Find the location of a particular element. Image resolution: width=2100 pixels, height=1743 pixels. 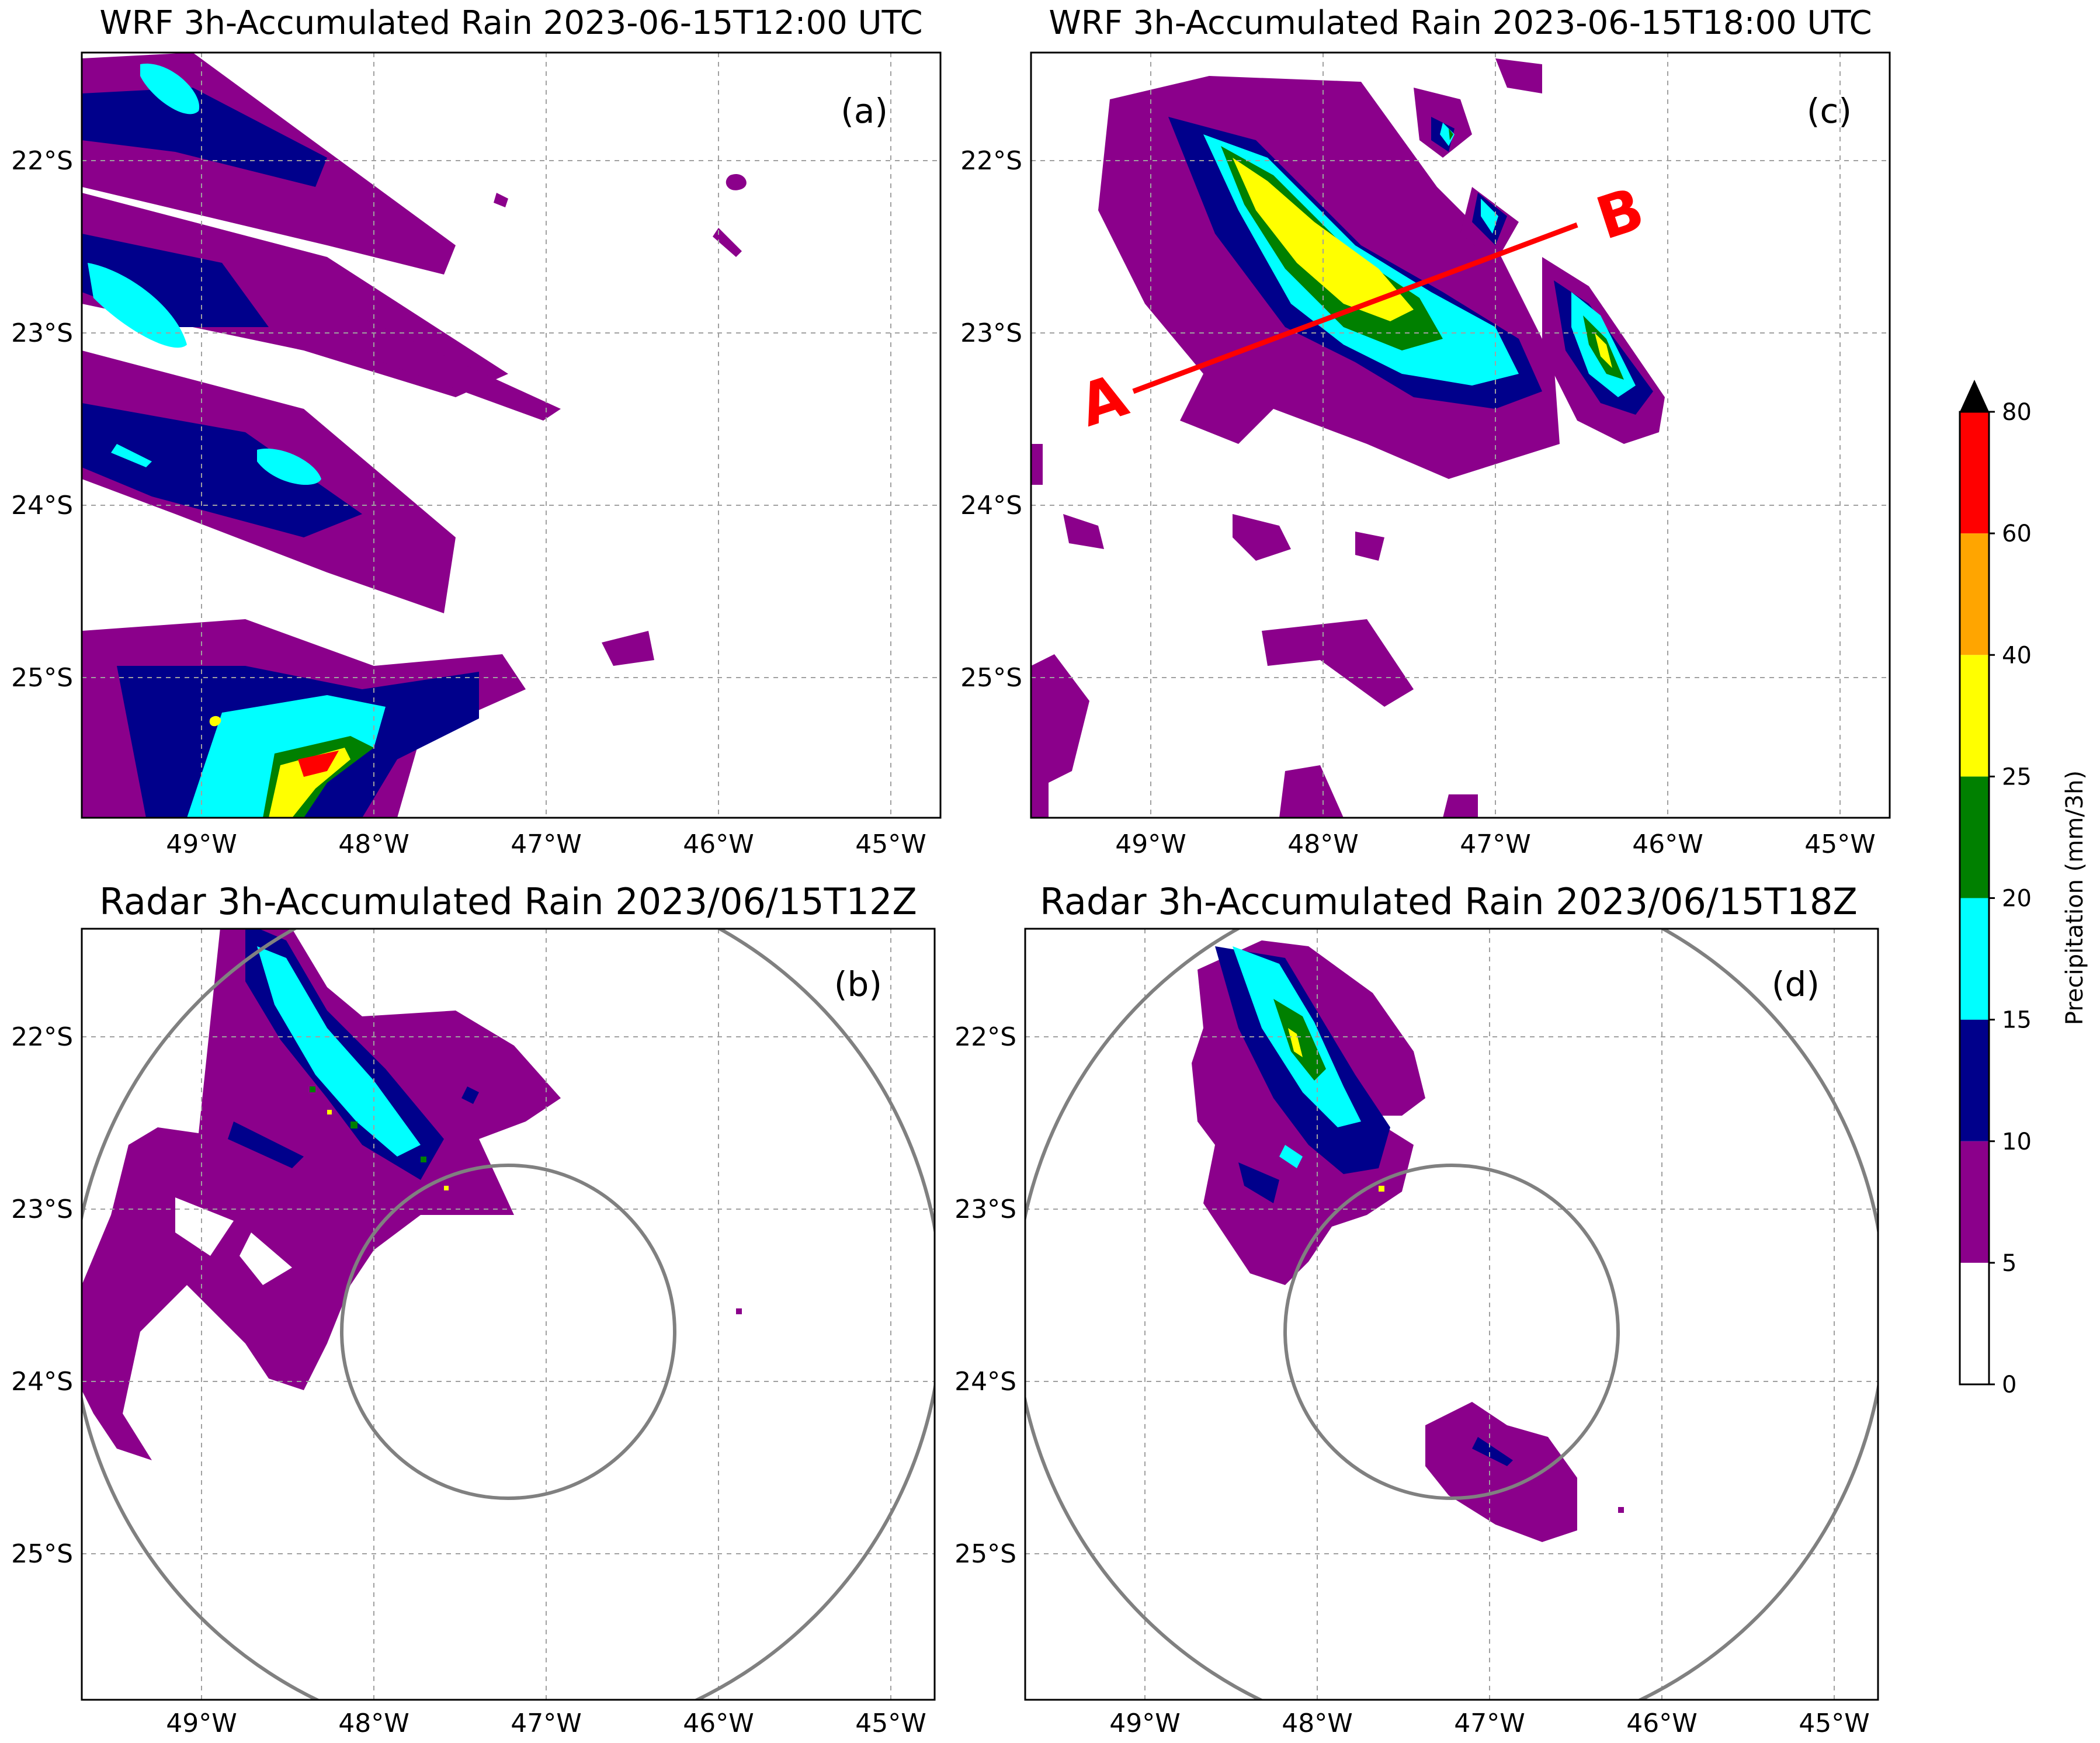

colorbar-segments is located at coordinates (1974, 898).